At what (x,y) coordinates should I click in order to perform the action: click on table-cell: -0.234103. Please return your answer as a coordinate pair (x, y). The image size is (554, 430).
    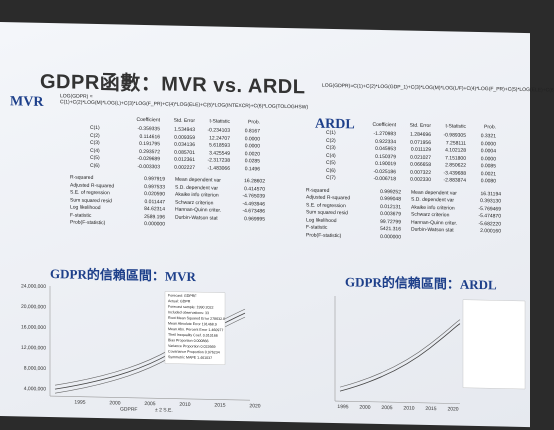
    Looking at the image, I should click on (218, 130).